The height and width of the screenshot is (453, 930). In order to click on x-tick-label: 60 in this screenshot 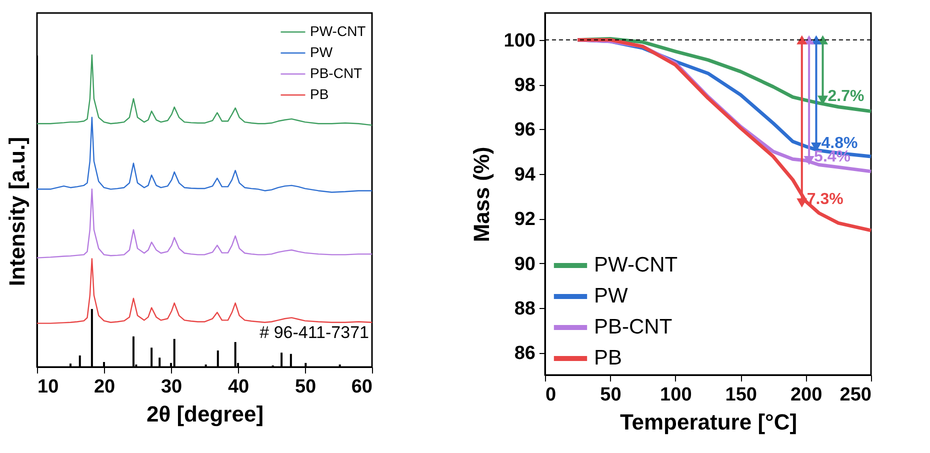, I will do `click(361, 387)`.